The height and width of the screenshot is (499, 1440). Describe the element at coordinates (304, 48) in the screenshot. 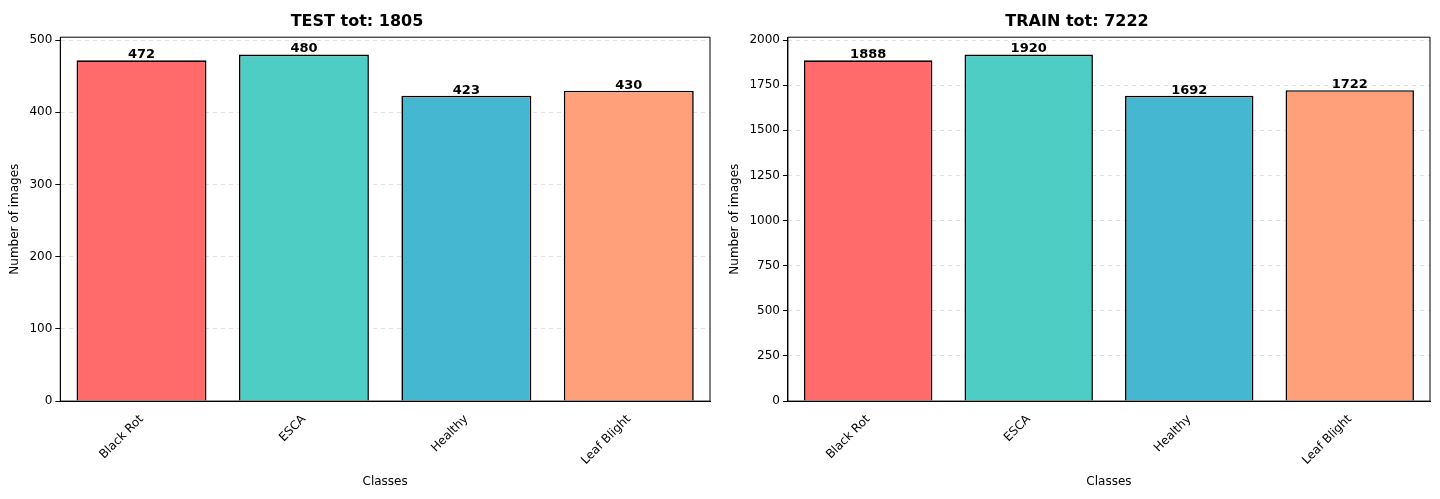

I see `data-label: 480` at that location.